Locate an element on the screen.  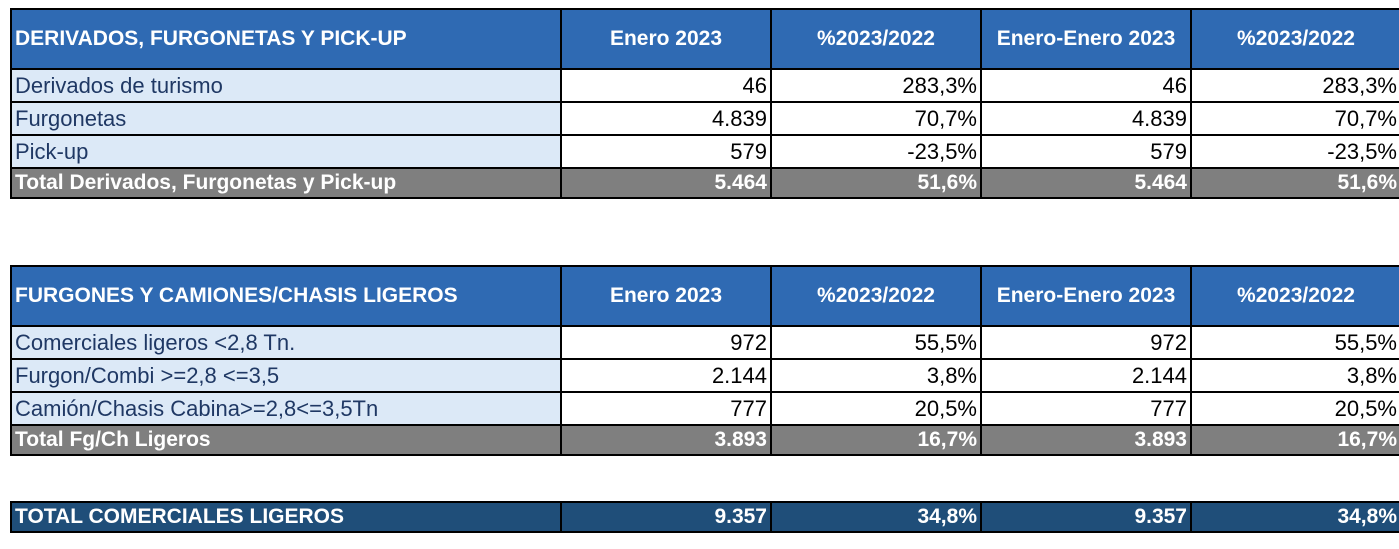
table-row-cell-4: -23,5% is located at coordinates (1294, 151).